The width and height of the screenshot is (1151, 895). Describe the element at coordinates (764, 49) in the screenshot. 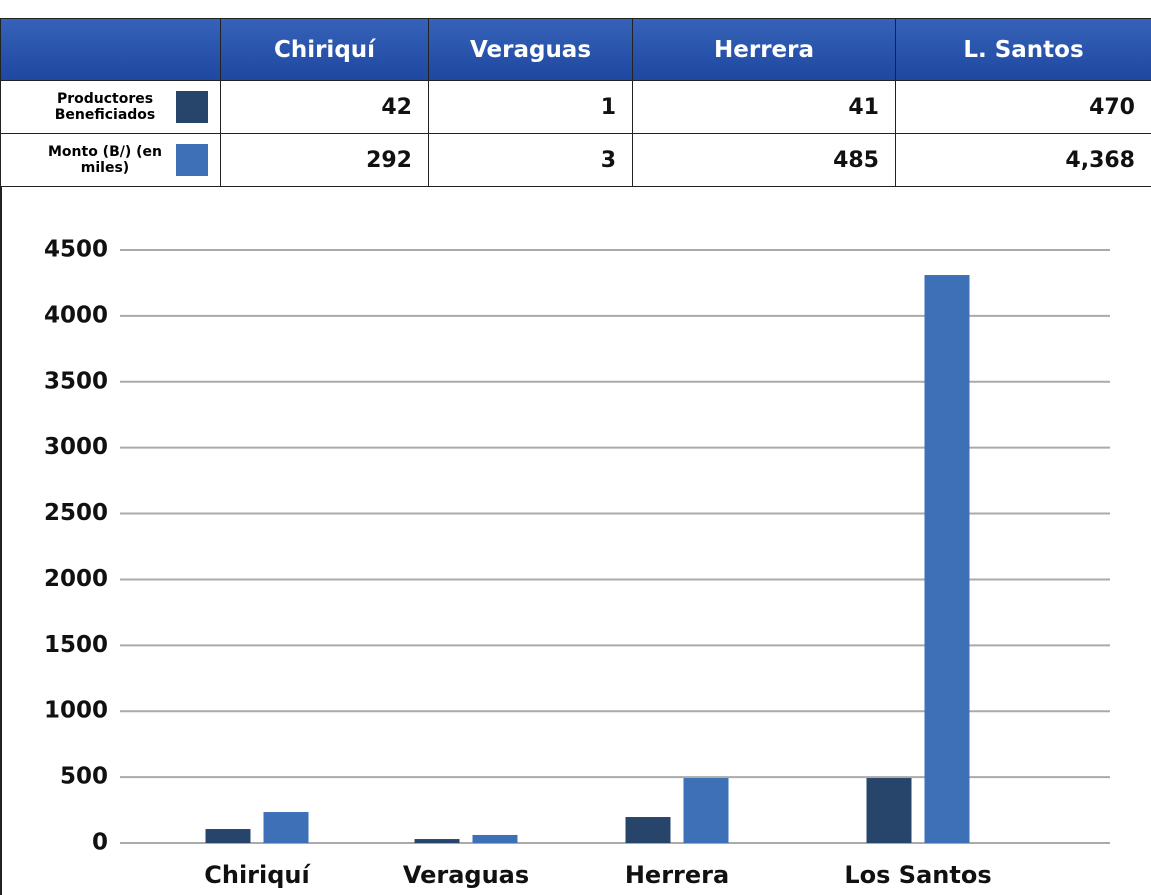

I see `header-cell: Herrera` at that location.